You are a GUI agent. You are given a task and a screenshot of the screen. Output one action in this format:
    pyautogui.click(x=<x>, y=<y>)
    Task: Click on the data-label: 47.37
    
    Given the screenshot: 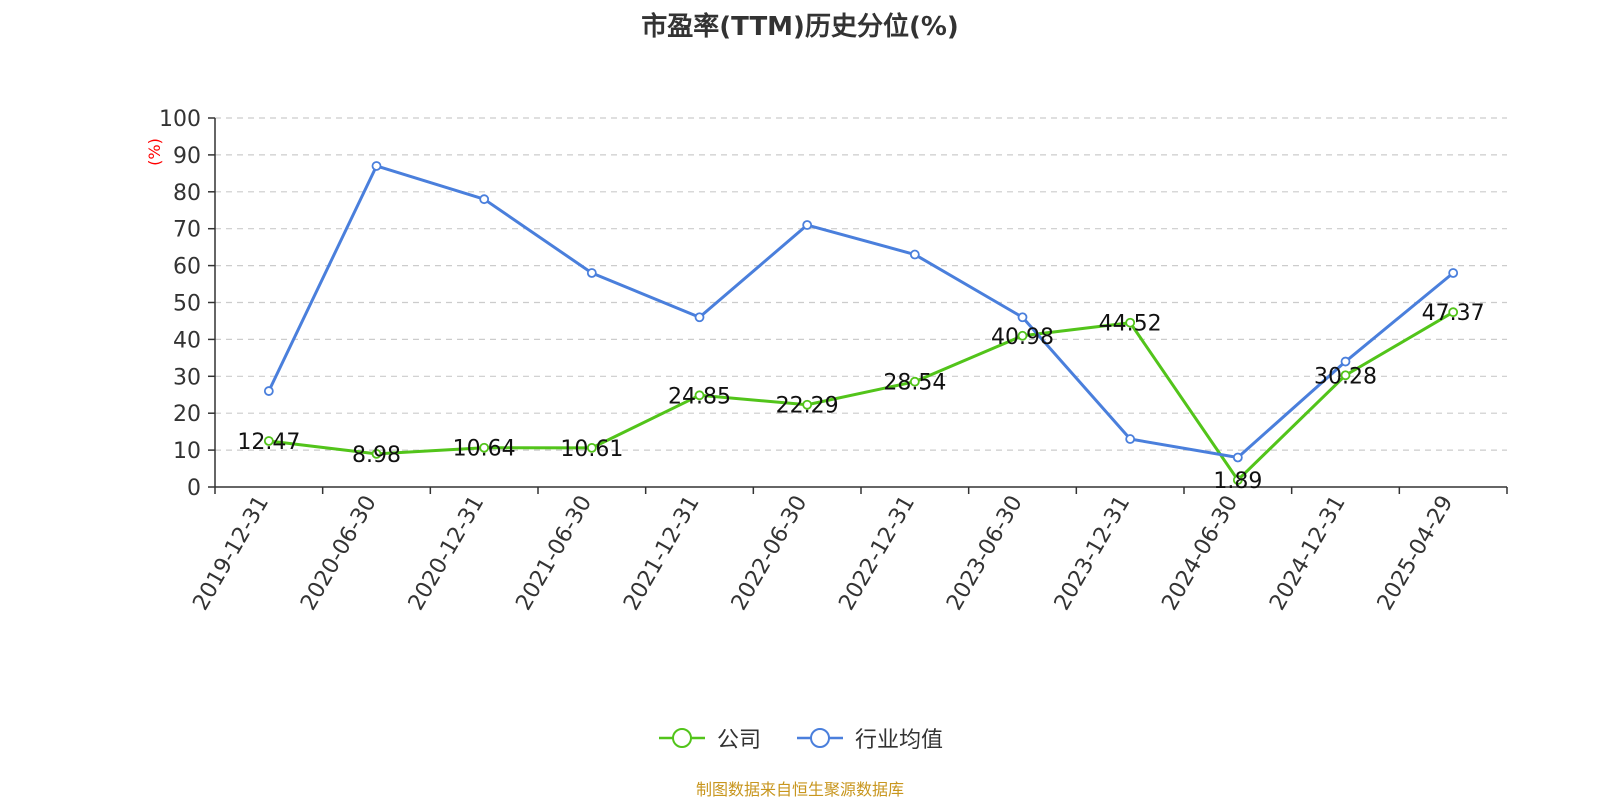 What is the action you would take?
    pyautogui.click(x=1453, y=313)
    